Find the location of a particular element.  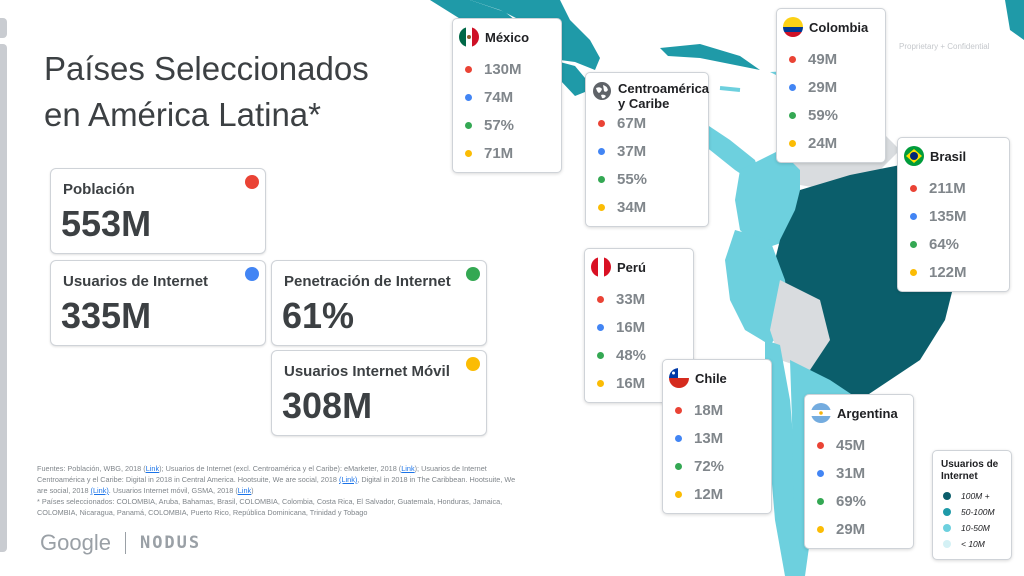

sources-segment: ) is located at coordinates (252, 490).